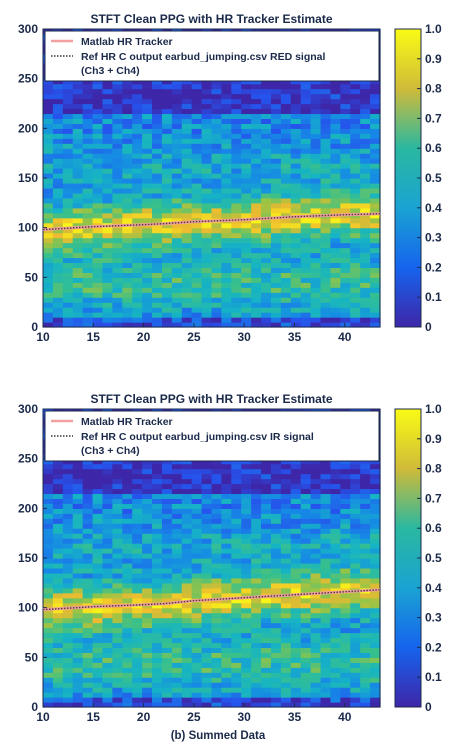  I want to click on colorbar-tick-label: 0.4, so click(433, 208).